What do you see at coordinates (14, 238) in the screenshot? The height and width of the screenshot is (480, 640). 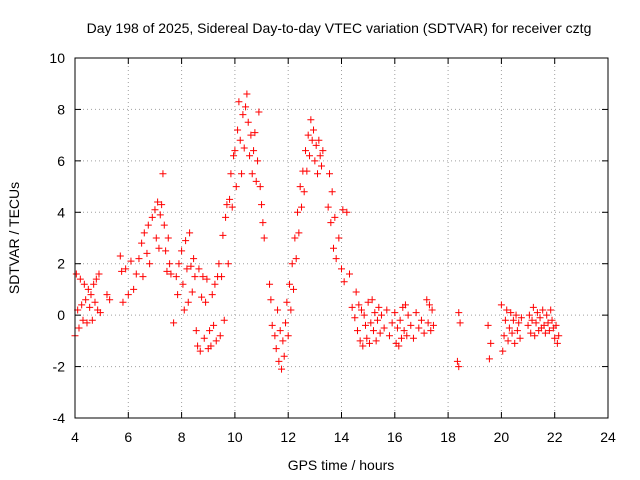 I see `y-axis-label: SDTVAR / TECUs` at bounding box center [14, 238].